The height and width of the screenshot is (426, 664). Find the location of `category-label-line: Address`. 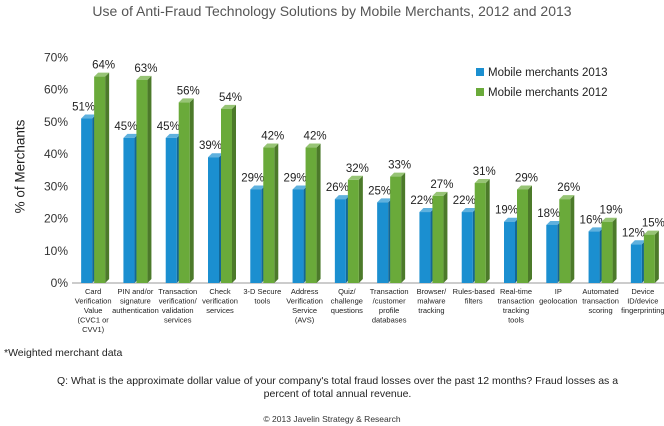

category-label-line: Address is located at coordinates (305, 291).